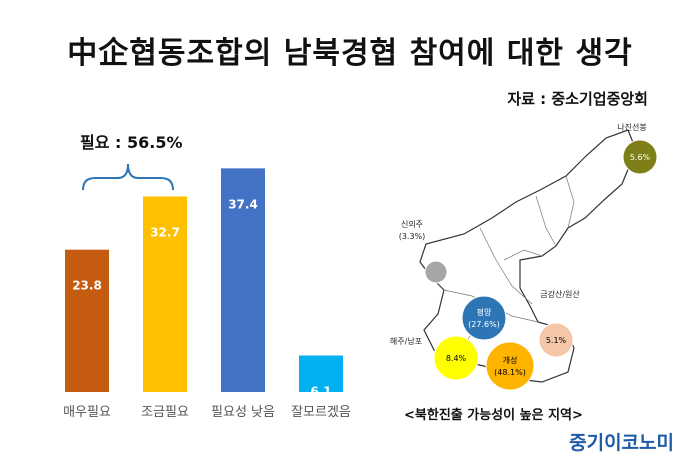 This screenshot has width=700, height=467. What do you see at coordinates (621, 443) in the screenshot?
I see `logo: 중기이코노미` at bounding box center [621, 443].